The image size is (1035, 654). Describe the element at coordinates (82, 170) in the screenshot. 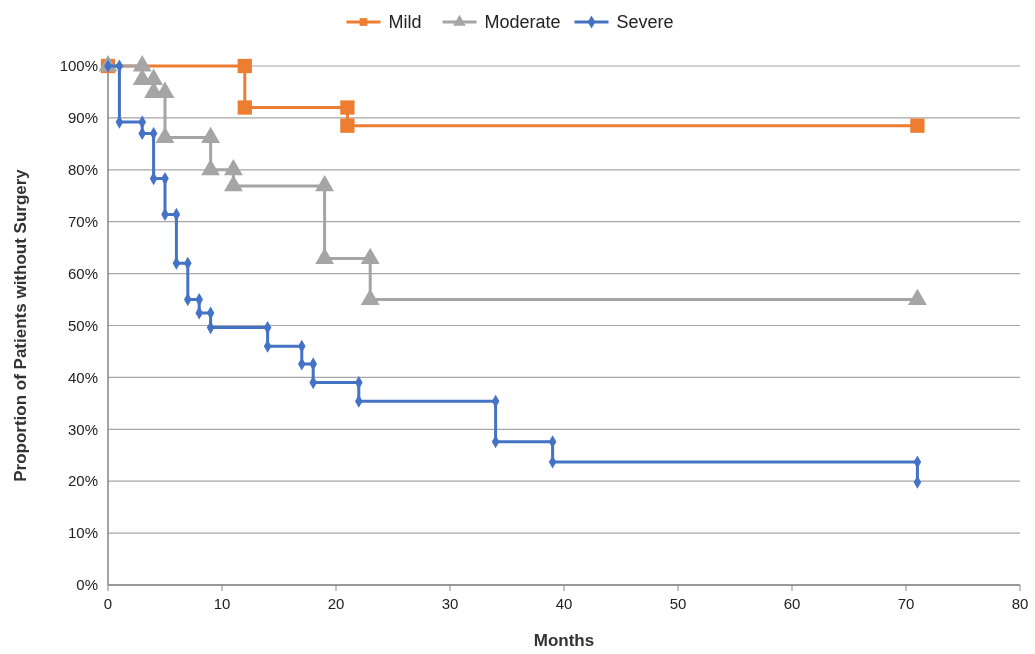

I see `y-tick-label: 80%` at that location.